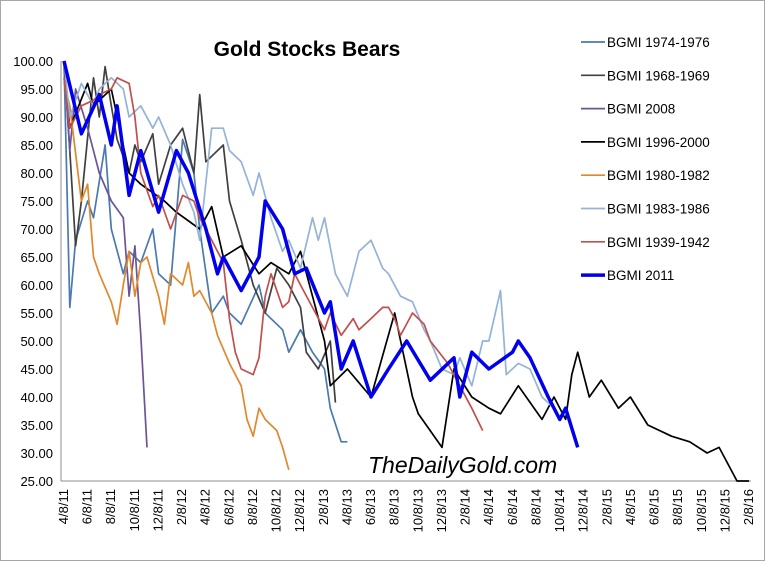  What do you see at coordinates (658, 75) in the screenshot?
I see `legend-label: BGMI 1968-1969` at bounding box center [658, 75].